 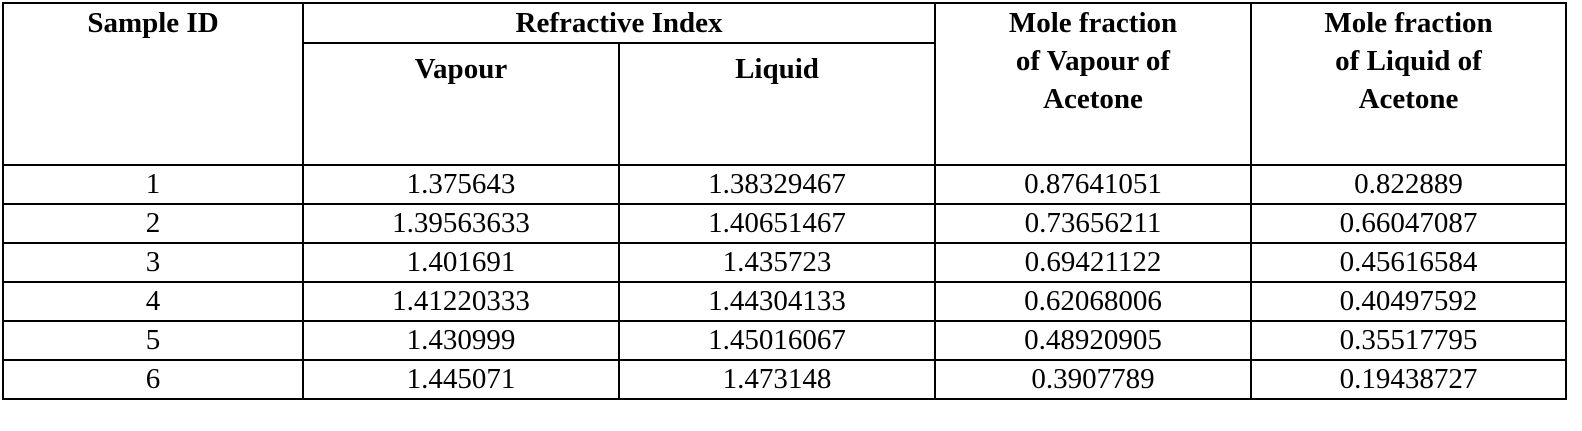 I want to click on cell-sample-id: 6, so click(x=153, y=379).